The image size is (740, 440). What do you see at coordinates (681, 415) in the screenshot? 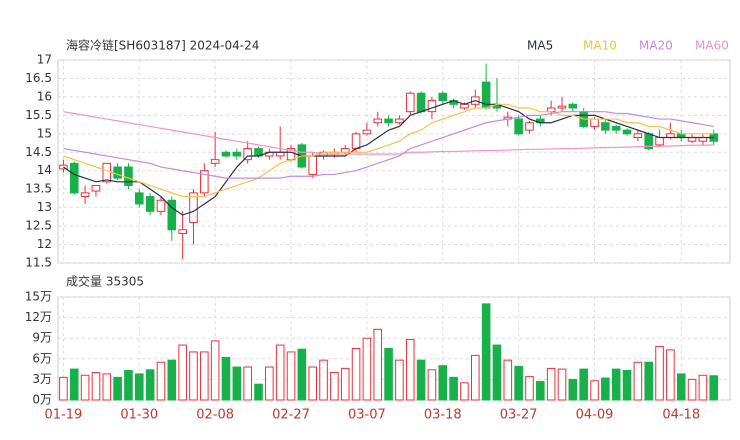
I see `x-tick-label: 04-18` at bounding box center [681, 415].